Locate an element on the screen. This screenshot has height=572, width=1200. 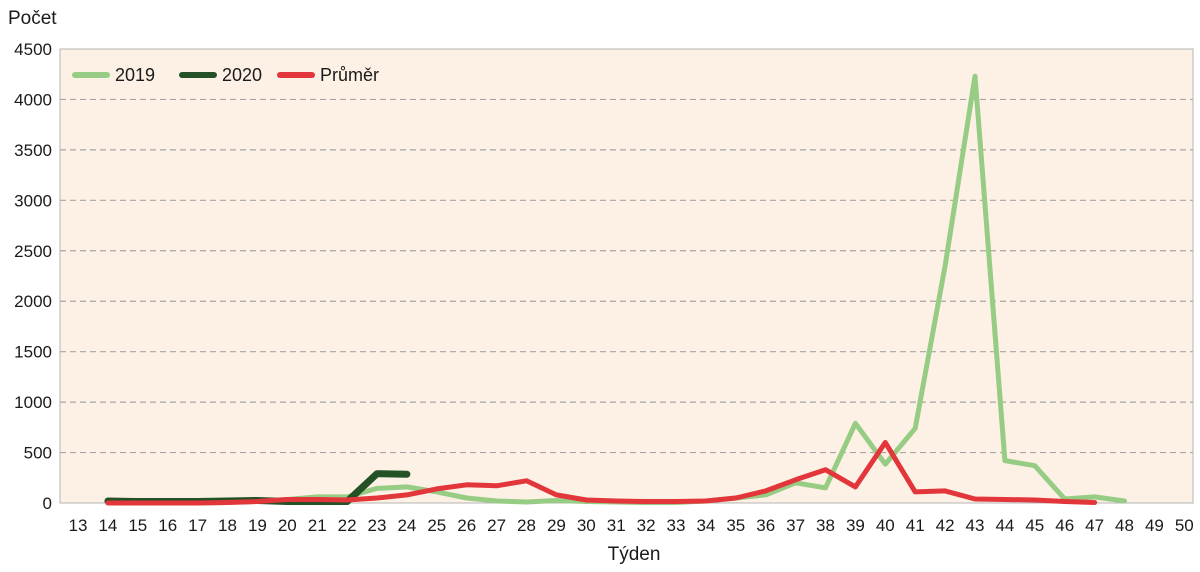
x-tick-label: 21 is located at coordinates (317, 525).